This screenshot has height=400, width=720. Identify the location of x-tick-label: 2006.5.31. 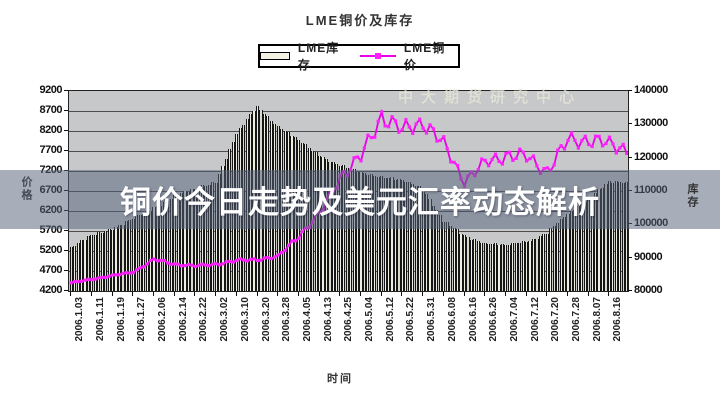
(432, 319).